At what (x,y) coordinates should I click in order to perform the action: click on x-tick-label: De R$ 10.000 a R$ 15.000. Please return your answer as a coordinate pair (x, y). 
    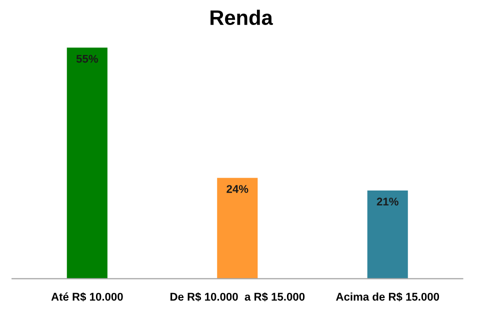
    Looking at the image, I should click on (237, 297).